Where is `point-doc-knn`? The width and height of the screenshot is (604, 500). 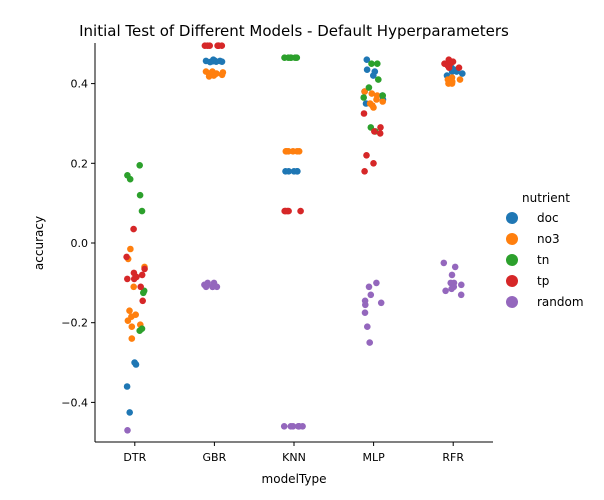
point-doc-knn is located at coordinates (289, 171).